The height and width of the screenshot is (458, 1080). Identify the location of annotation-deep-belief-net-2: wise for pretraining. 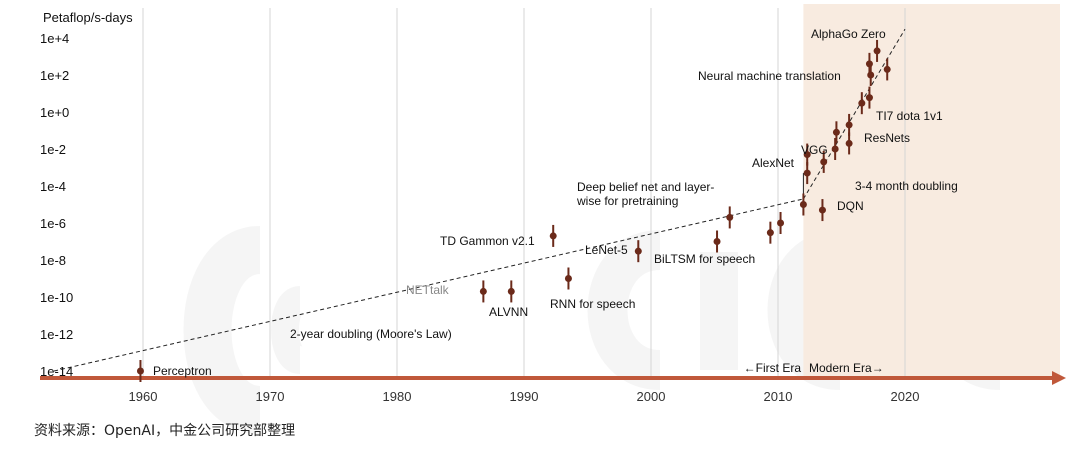
(627, 201).